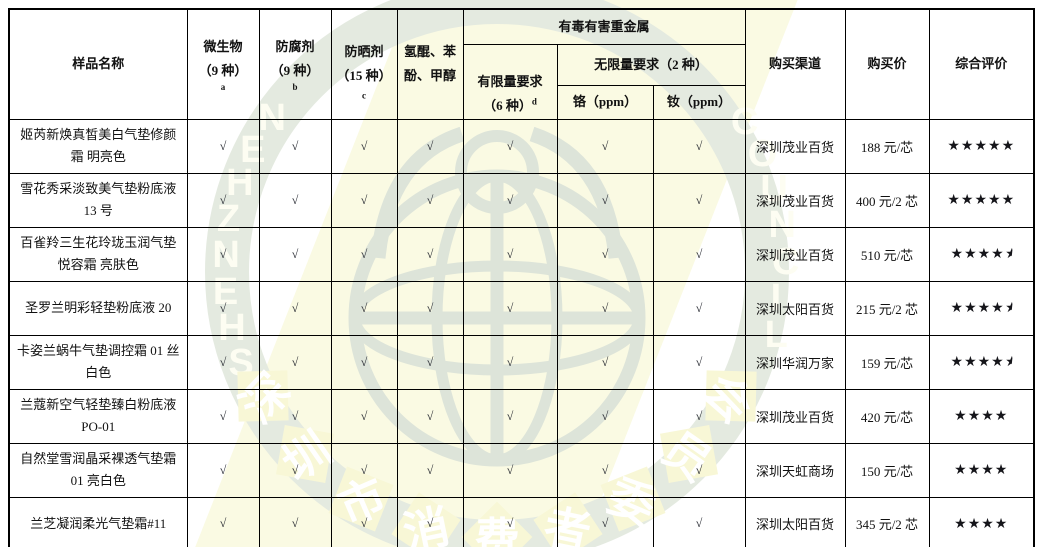 Image resolution: width=1041 pixels, height=547 pixels. Describe the element at coordinates (98, 416) in the screenshot. I see `sample-name-cell: 兰蔻新空气轻垫臻白粉底液 PO-01` at that location.